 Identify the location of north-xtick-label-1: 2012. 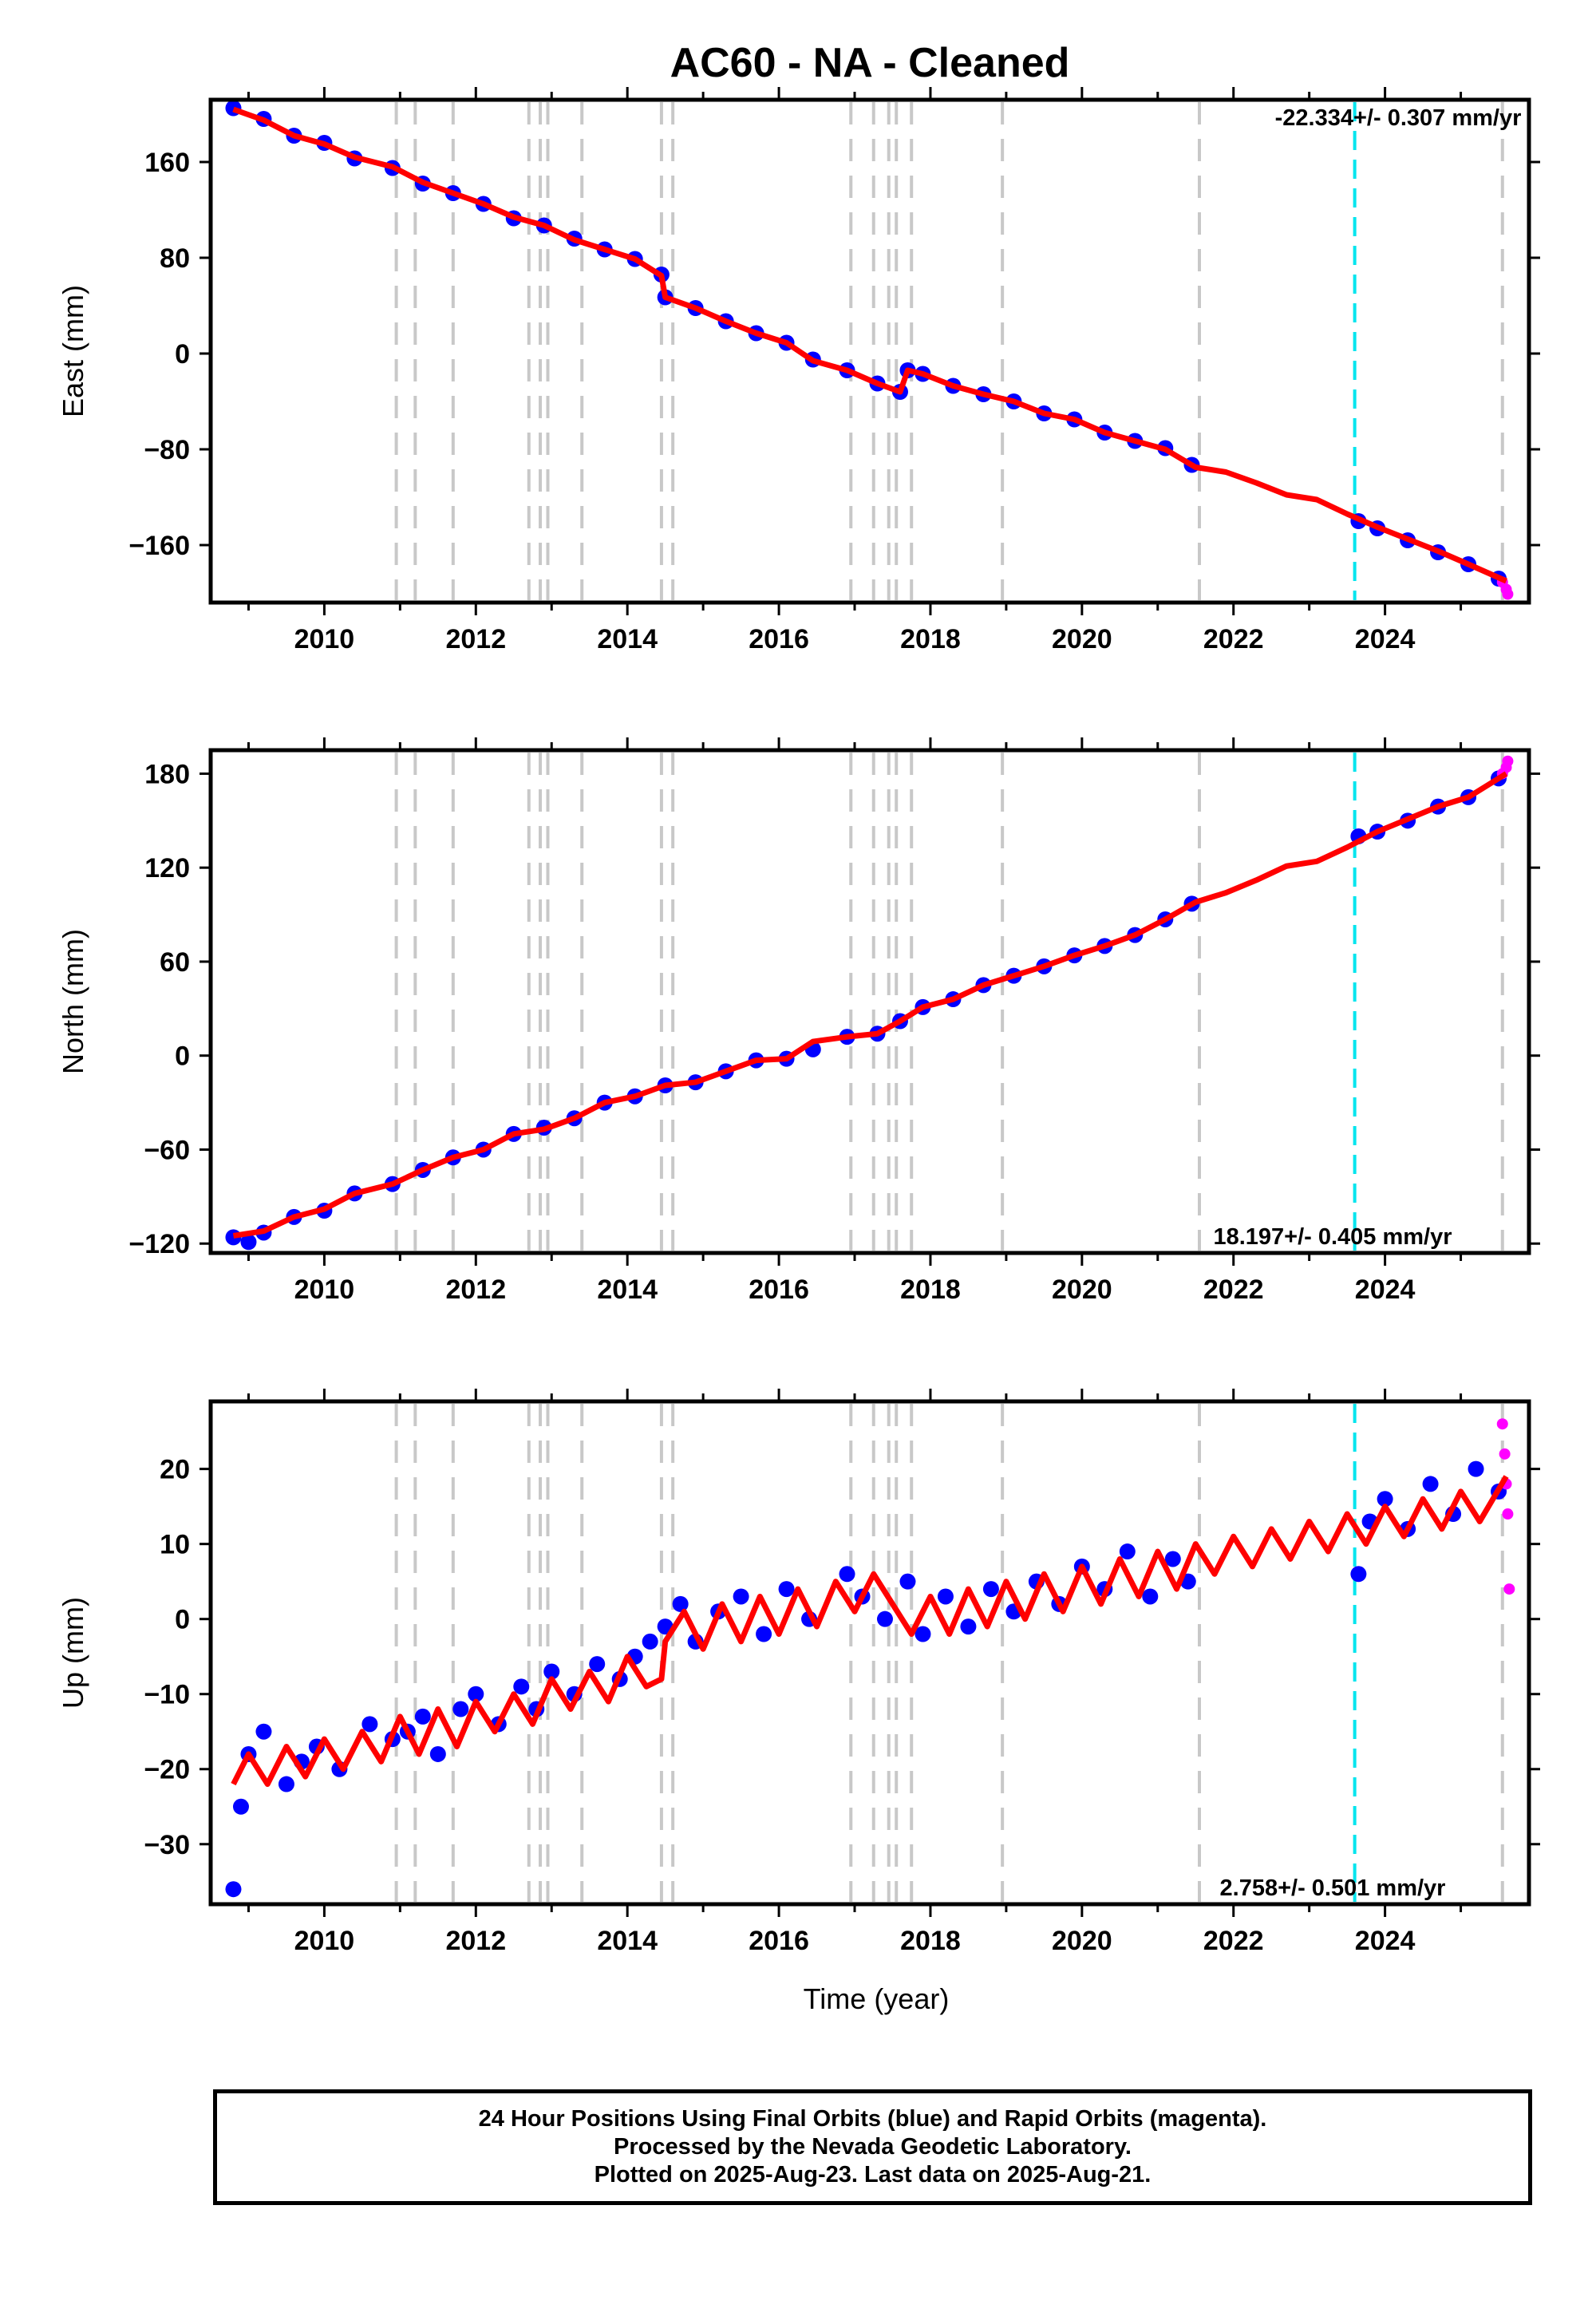
(475, 1290).